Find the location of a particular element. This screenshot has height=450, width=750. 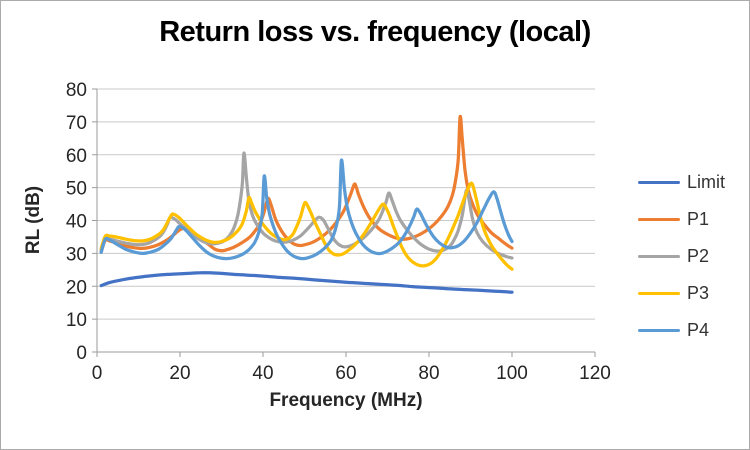

y-tick-label: 60 is located at coordinates (76, 156).